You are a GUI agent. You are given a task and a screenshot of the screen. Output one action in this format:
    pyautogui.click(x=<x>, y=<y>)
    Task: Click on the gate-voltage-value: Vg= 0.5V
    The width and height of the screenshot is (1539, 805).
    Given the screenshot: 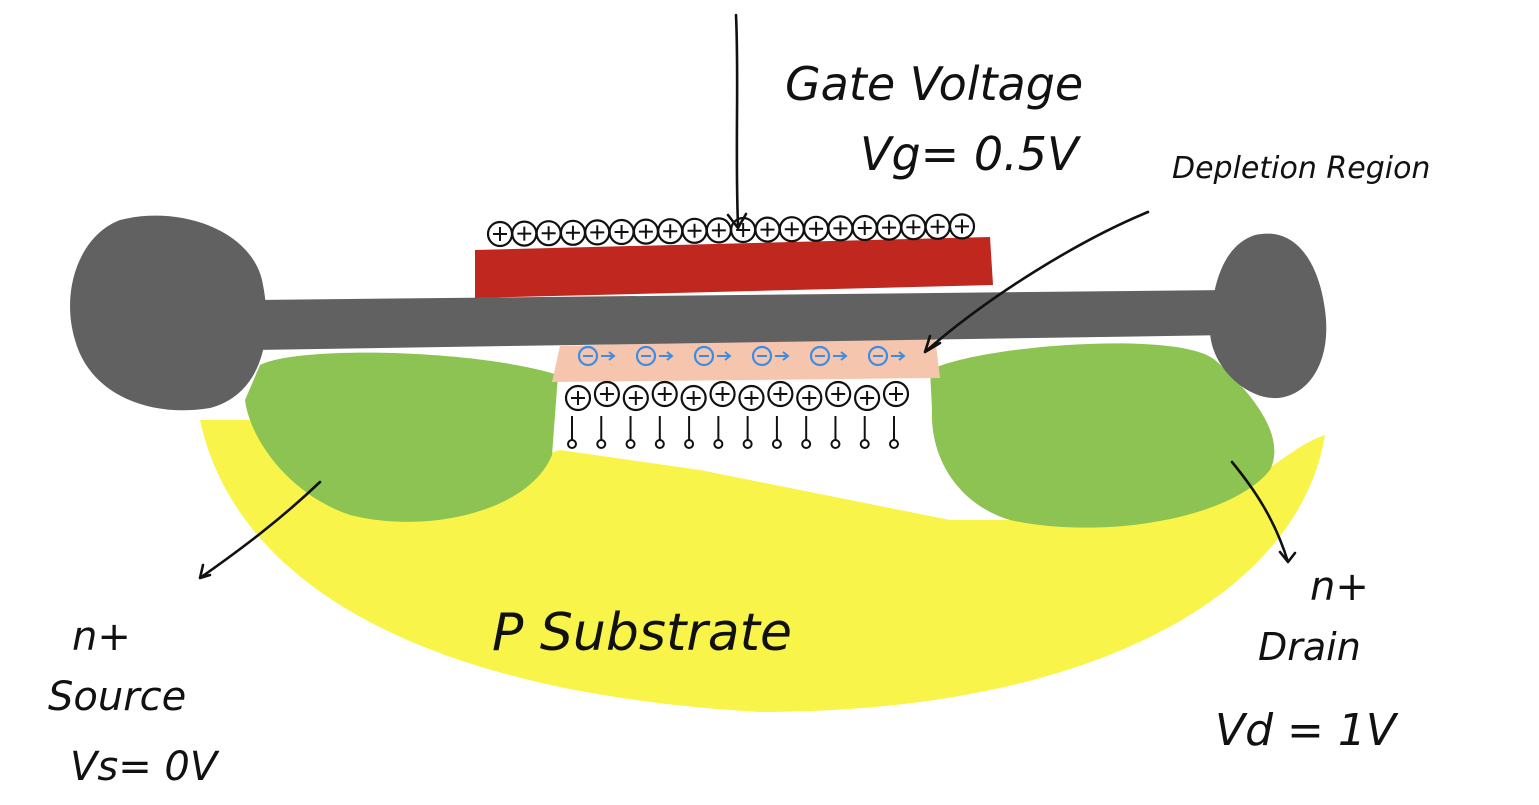 What is the action you would take?
    pyautogui.click(x=971, y=154)
    